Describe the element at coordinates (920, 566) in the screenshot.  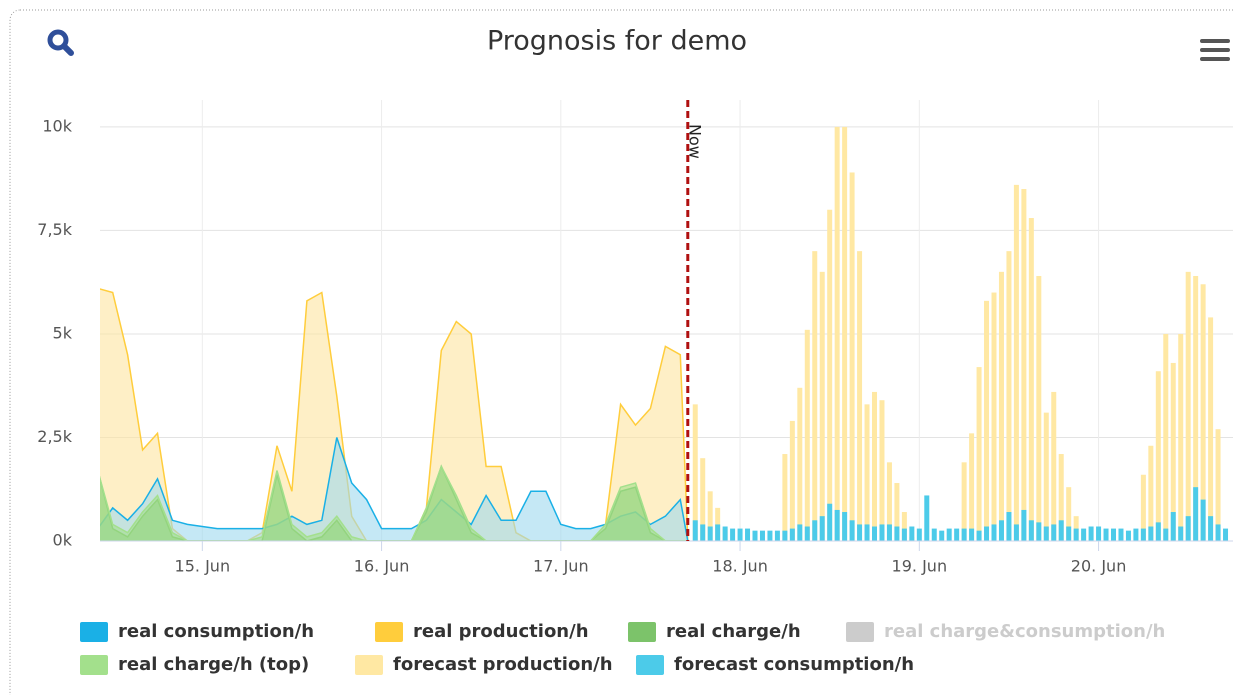
I see `x-tick-label: 19. Jun` at that location.